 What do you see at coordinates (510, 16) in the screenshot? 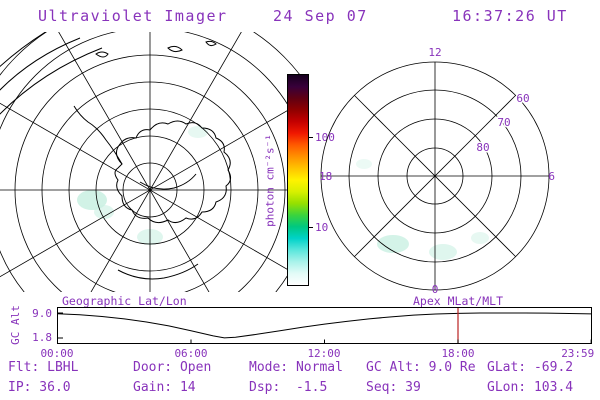
I see `time-label: 16:37:26 UT` at bounding box center [510, 16].